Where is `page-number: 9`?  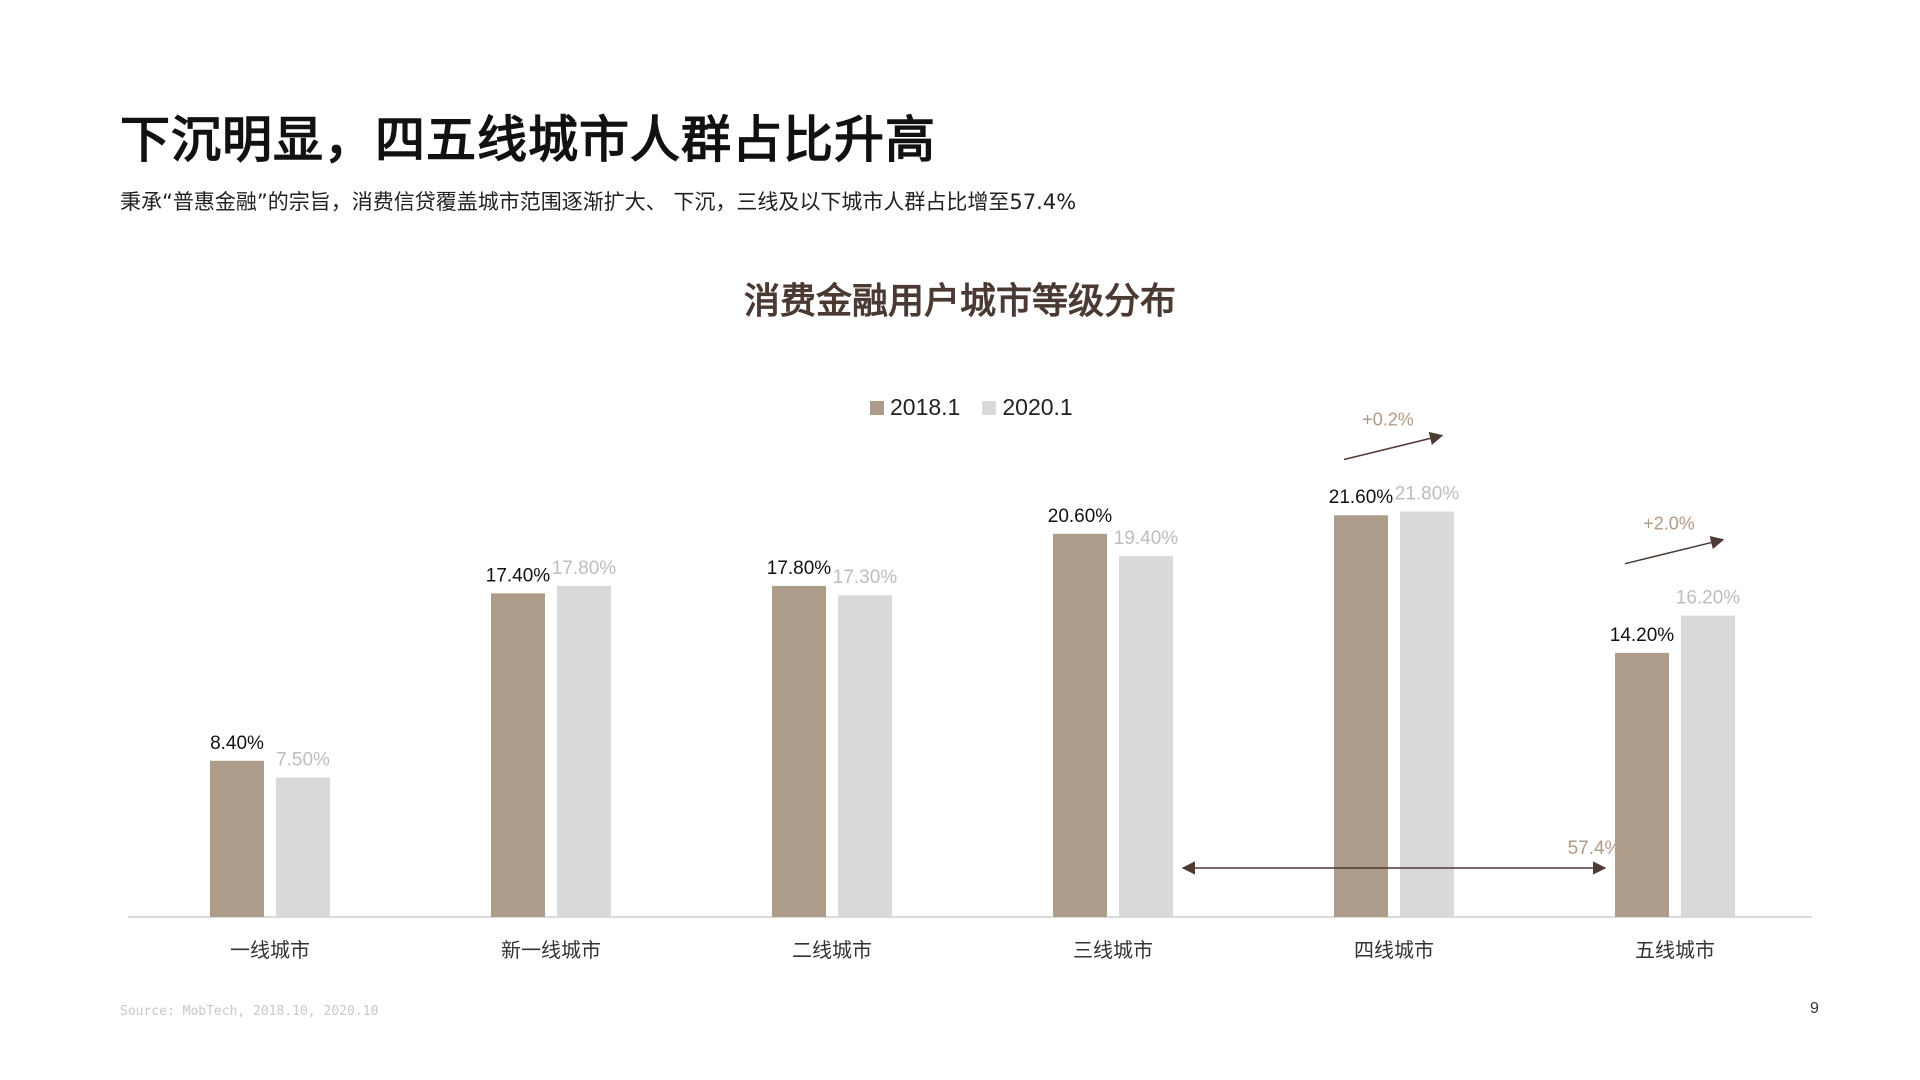 page-number: 9 is located at coordinates (1814, 1008).